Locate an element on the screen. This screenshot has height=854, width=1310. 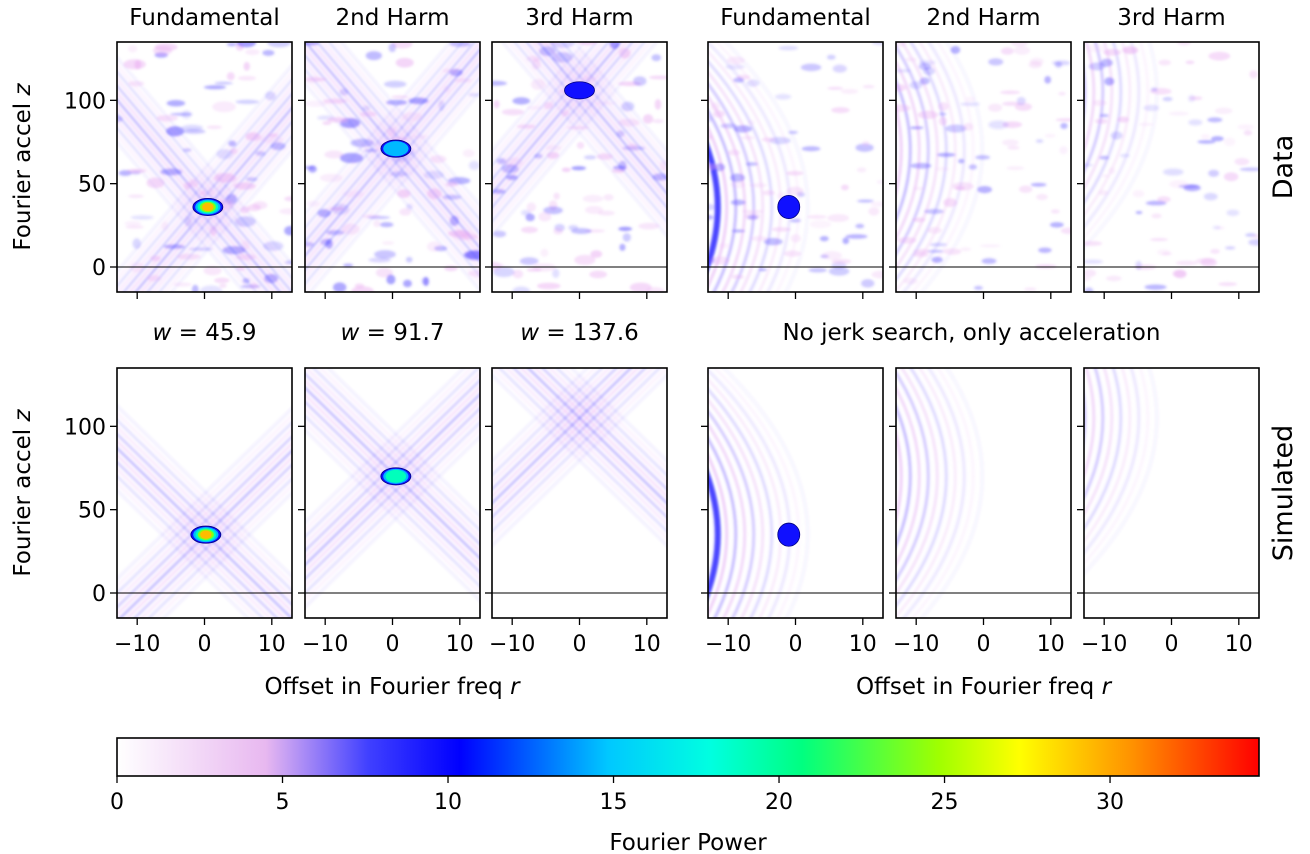
peak-contour is located at coordinates (396, 476).